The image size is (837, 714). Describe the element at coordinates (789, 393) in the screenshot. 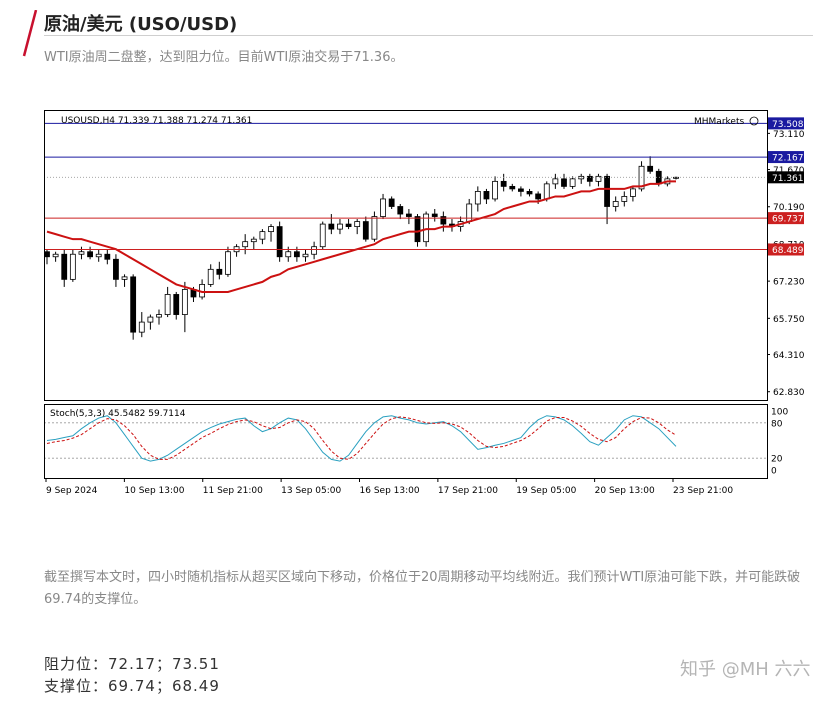

I see `y-tick-label: 62.830` at that location.